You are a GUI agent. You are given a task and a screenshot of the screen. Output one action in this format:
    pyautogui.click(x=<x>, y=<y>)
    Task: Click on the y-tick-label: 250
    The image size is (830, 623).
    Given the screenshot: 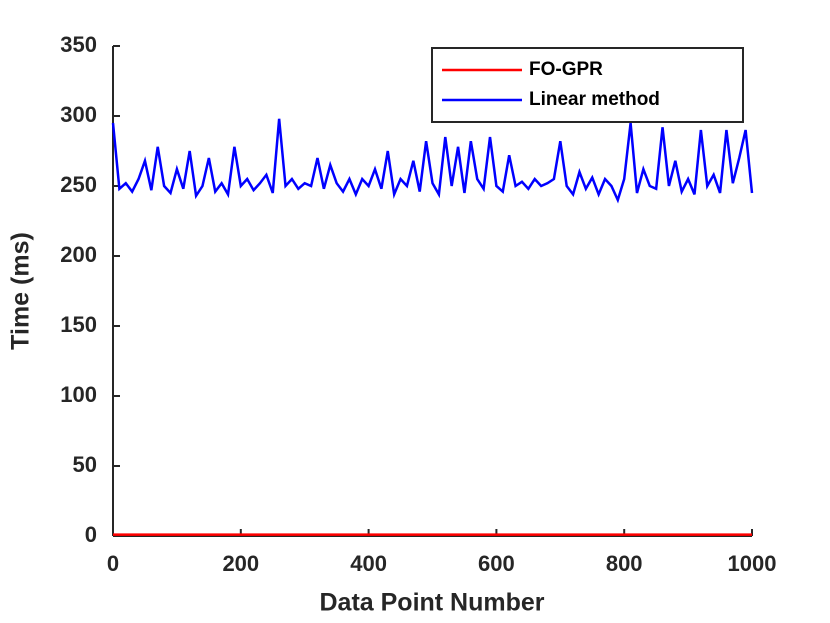 What is the action you would take?
    pyautogui.click(x=78, y=184)
    